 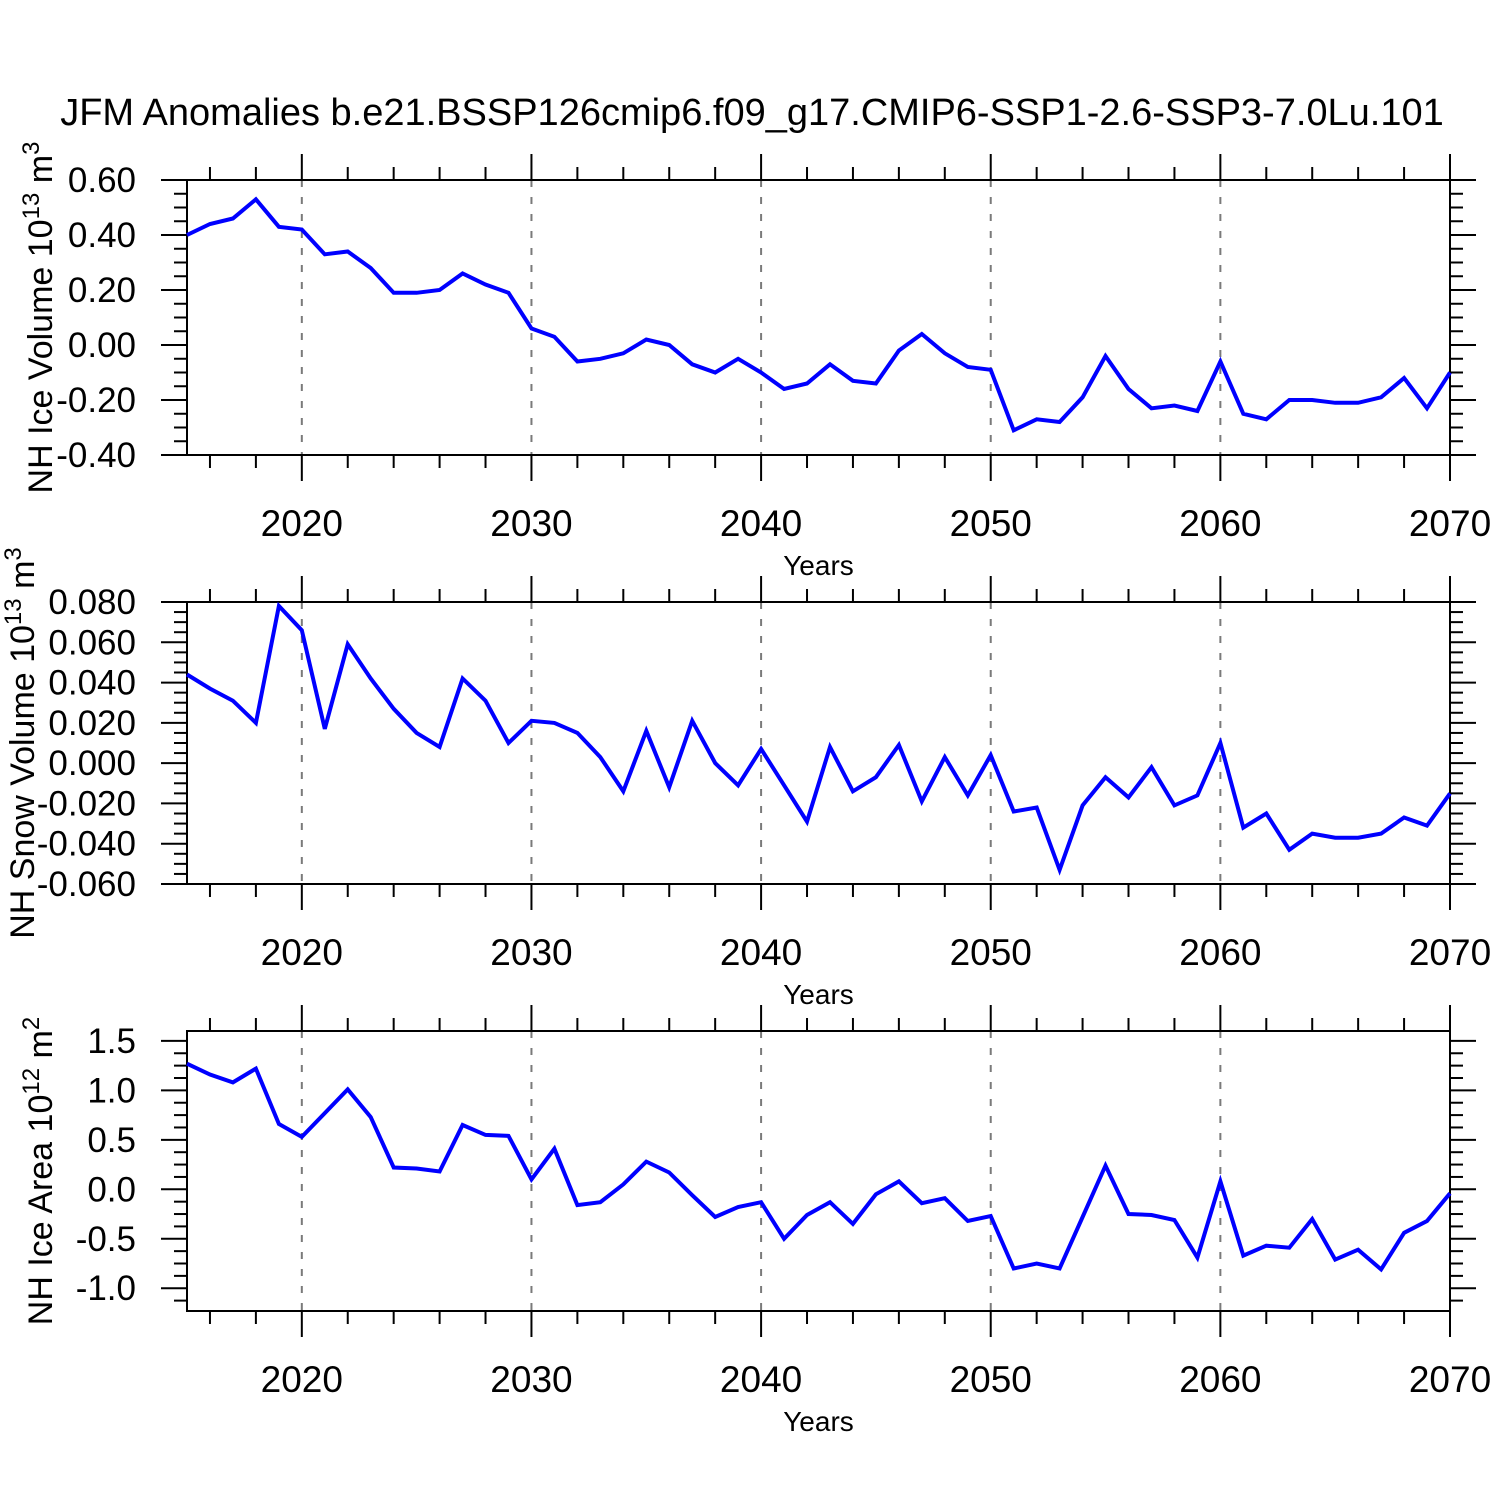 What do you see at coordinates (92, 602) in the screenshot?
I see `y-tick-label: 0.080` at bounding box center [92, 602].